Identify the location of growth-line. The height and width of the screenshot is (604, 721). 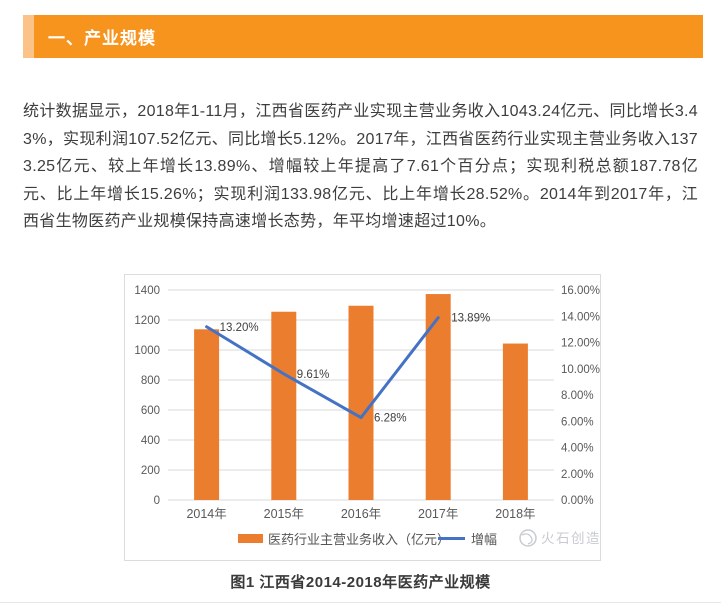
(322, 368).